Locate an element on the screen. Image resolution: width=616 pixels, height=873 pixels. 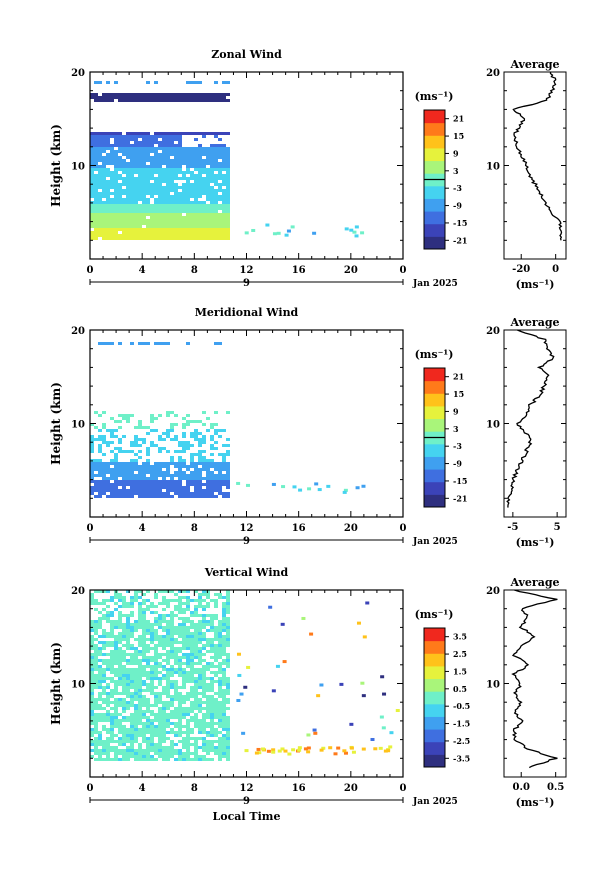
colorbar-tick-label: 3 is located at coordinates (456, 429).